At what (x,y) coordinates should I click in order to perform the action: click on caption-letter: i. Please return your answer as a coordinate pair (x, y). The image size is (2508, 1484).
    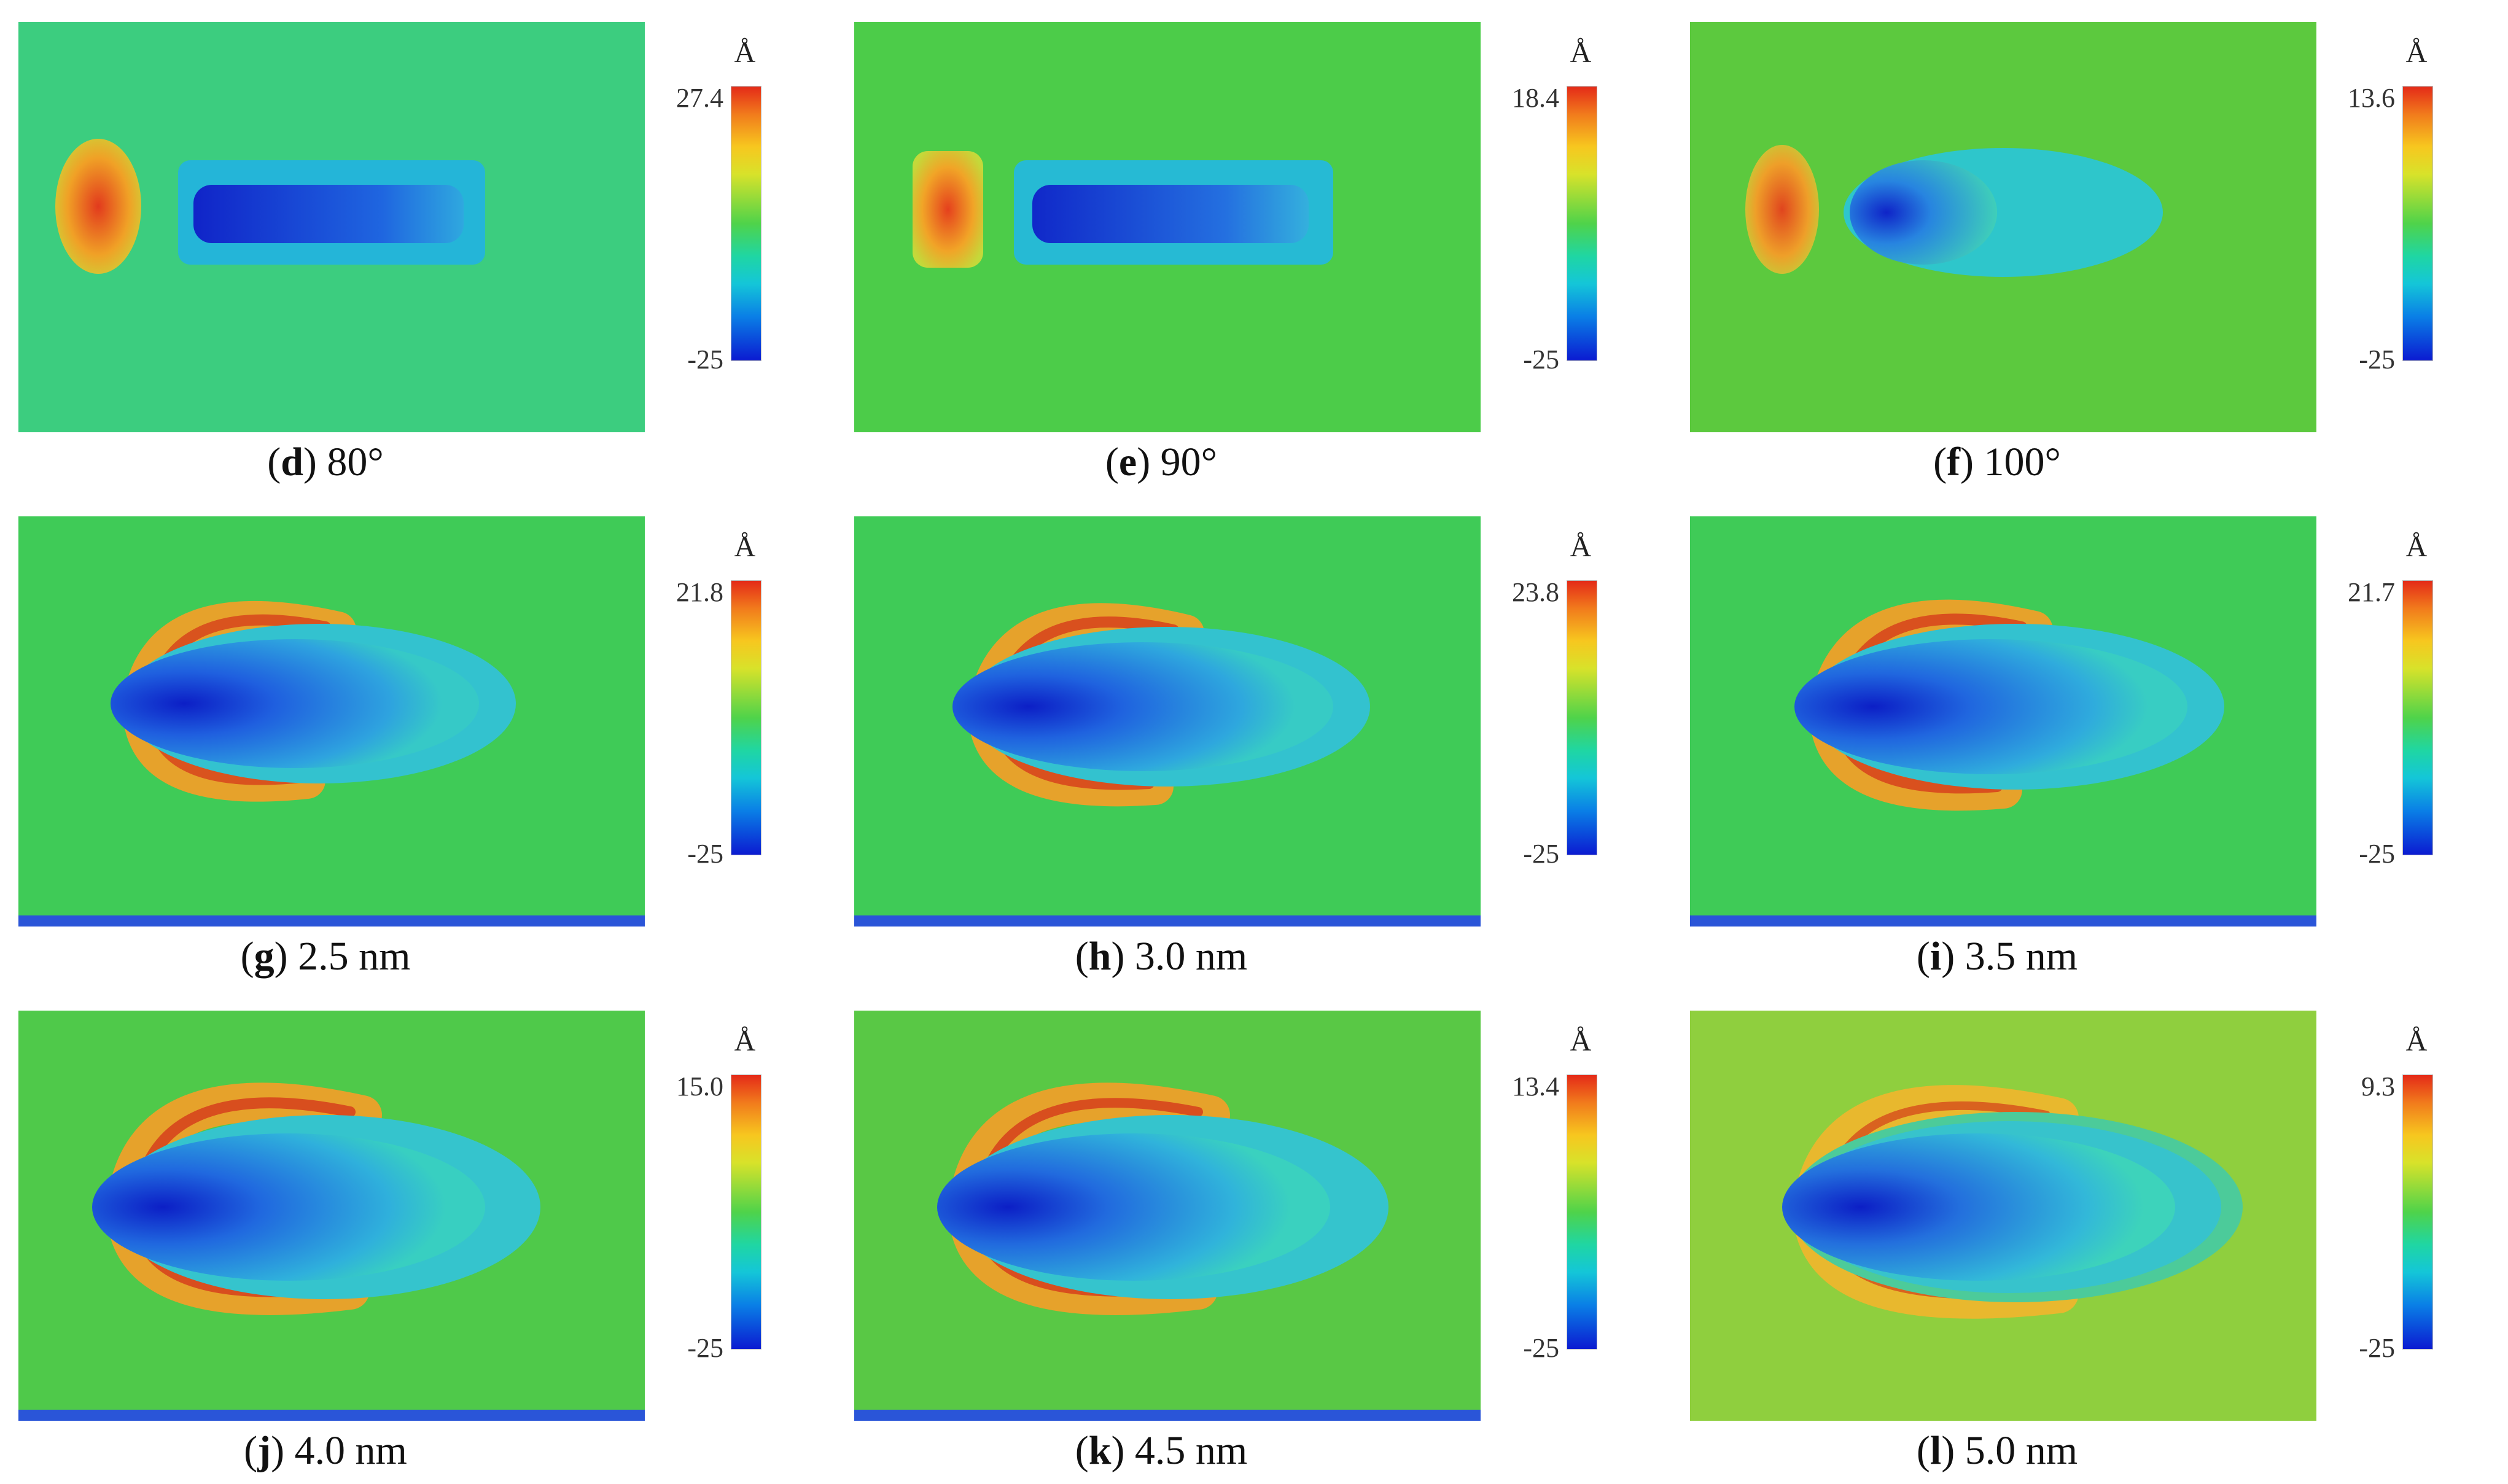
    Looking at the image, I should click on (1936, 957).